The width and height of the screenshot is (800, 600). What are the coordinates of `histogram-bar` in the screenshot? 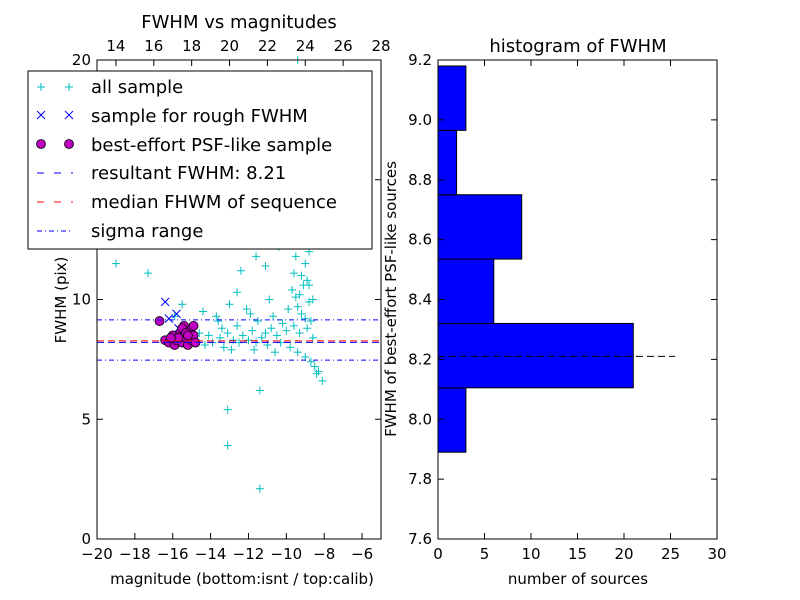 It's located at (466, 291).